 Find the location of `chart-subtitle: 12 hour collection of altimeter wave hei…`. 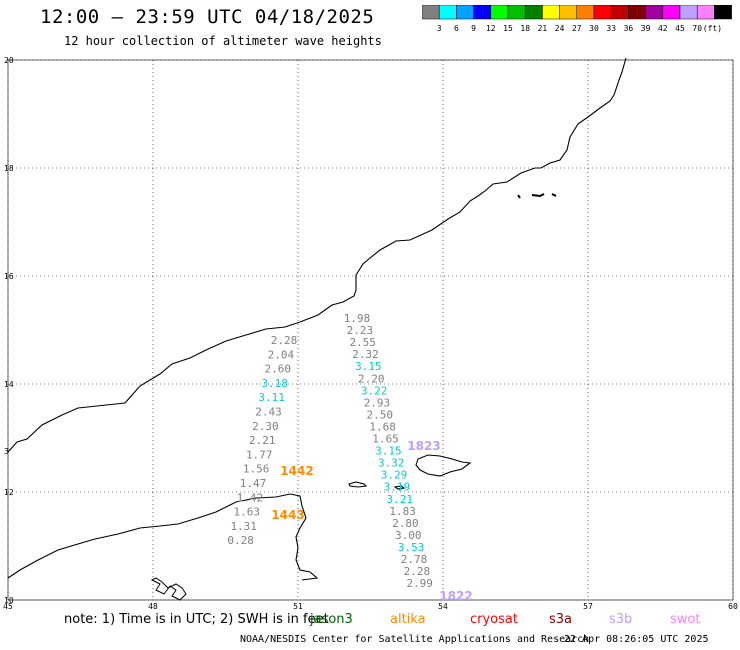

chart-subtitle: 12 hour collection of altimeter wave hei… is located at coordinates (223, 41).